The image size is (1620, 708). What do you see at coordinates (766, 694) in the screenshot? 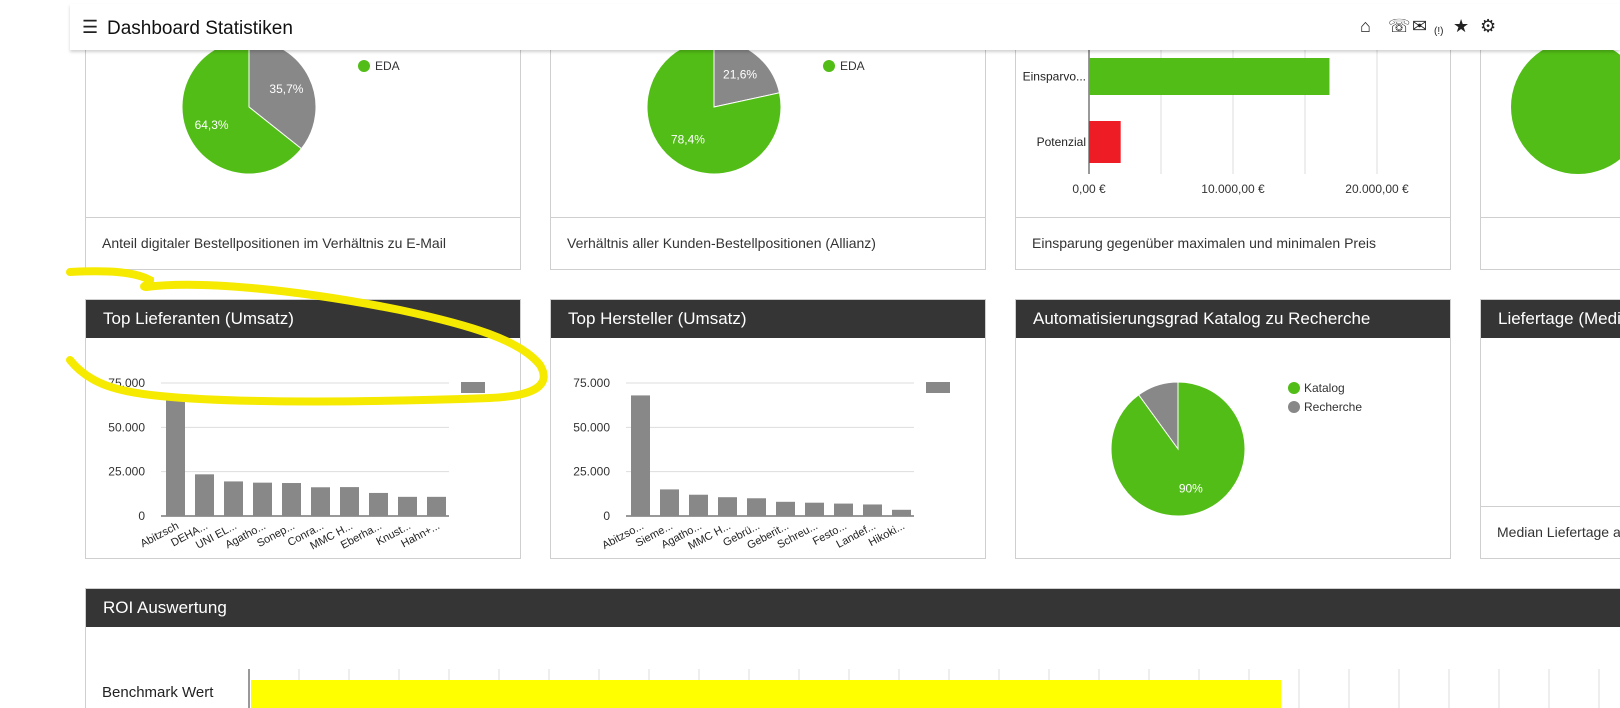
I see `roi-bar` at bounding box center [766, 694].